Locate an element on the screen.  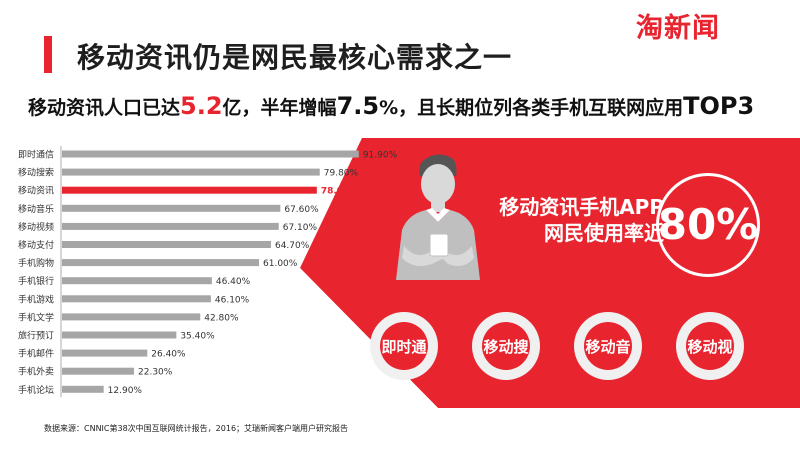
category-label: 手机论坛 is located at coordinates (36, 390).